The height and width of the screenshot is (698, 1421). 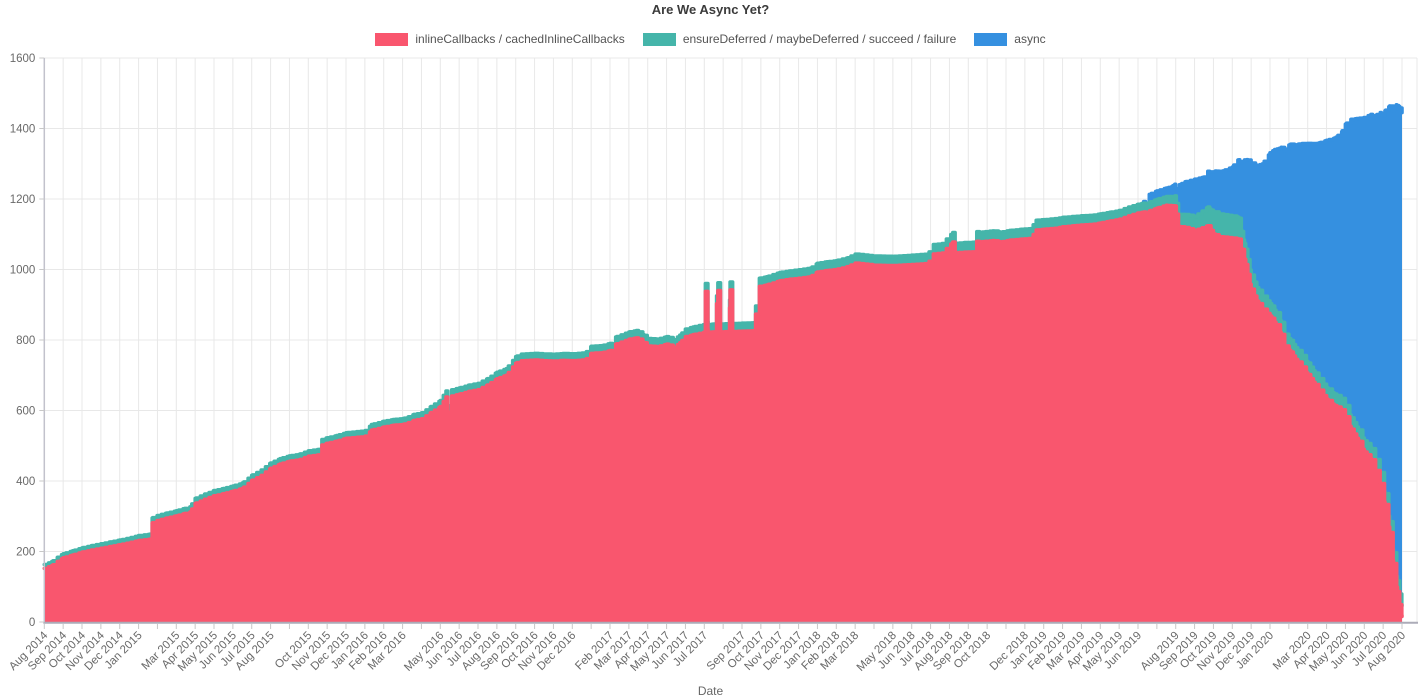 I want to click on x-axis-title: Date, so click(x=710, y=691).